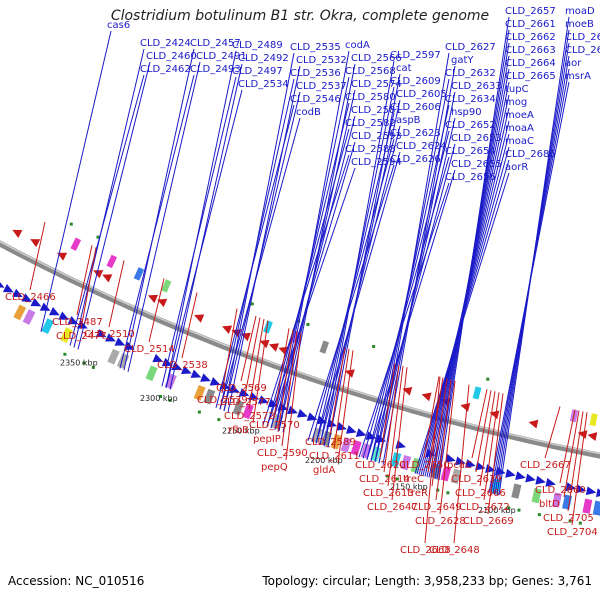 This screenshot has height=600, width=600. What do you see at coordinates (470, 151) in the screenshot?
I see `forward-gene-label: CLD_2654` at bounding box center [470, 151].